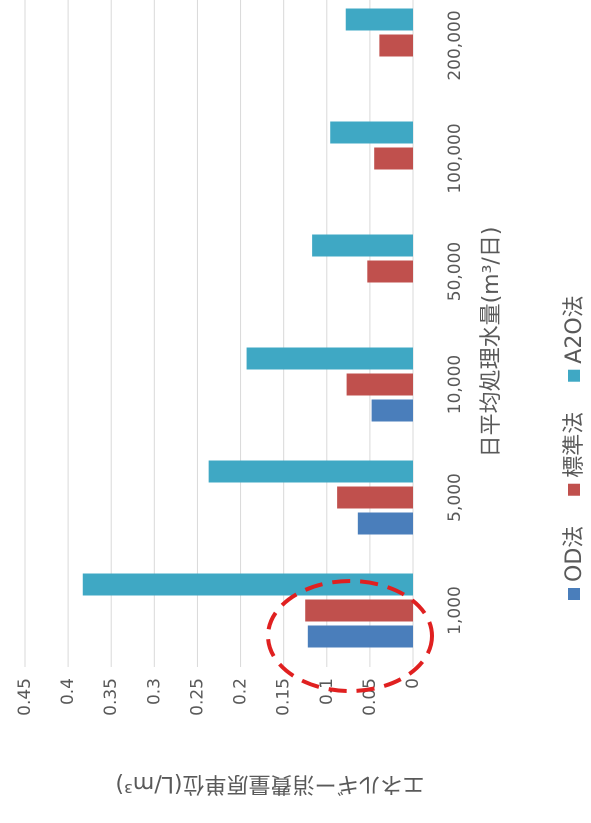 The height and width of the screenshot is (823, 591). Describe the element at coordinates (154, 691) in the screenshot. I see `y-tick-label: 0.3` at that location.